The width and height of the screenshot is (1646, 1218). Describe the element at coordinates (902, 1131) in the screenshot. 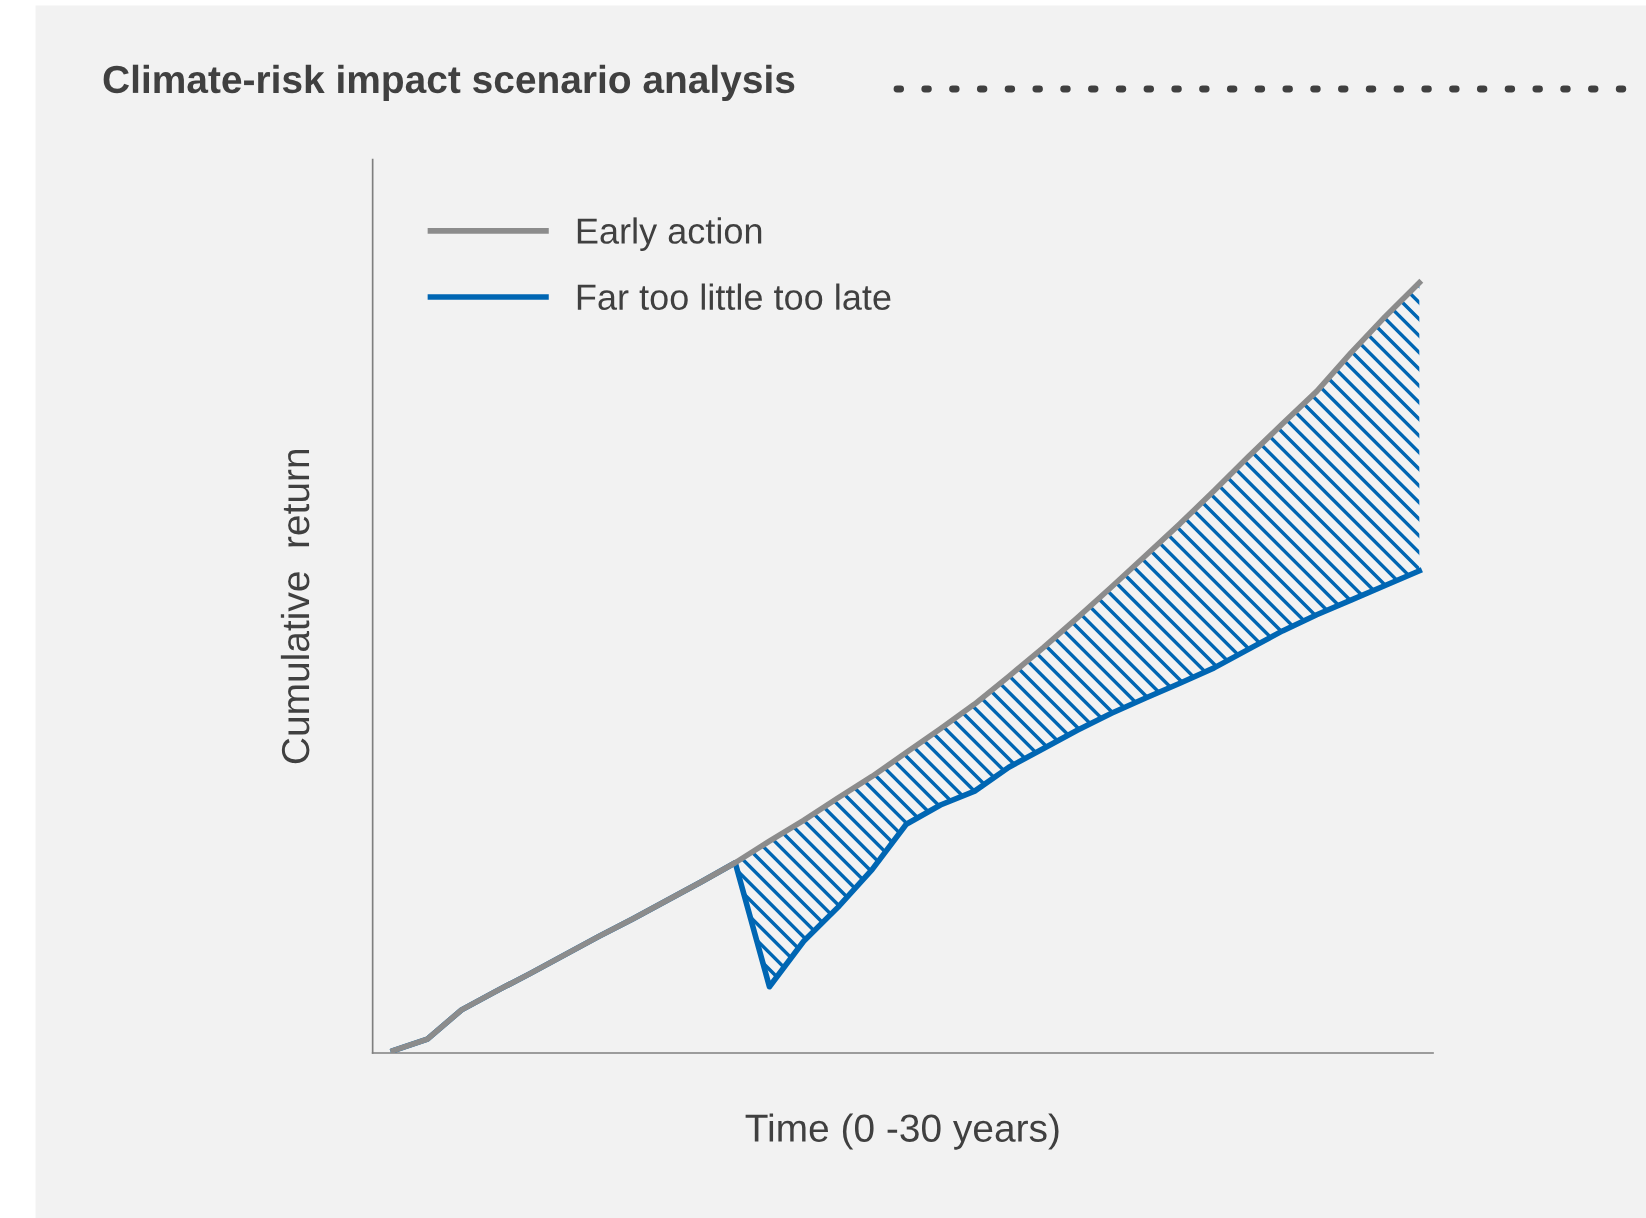

I see `x-axis-title: Time (0 -30 years)` at that location.